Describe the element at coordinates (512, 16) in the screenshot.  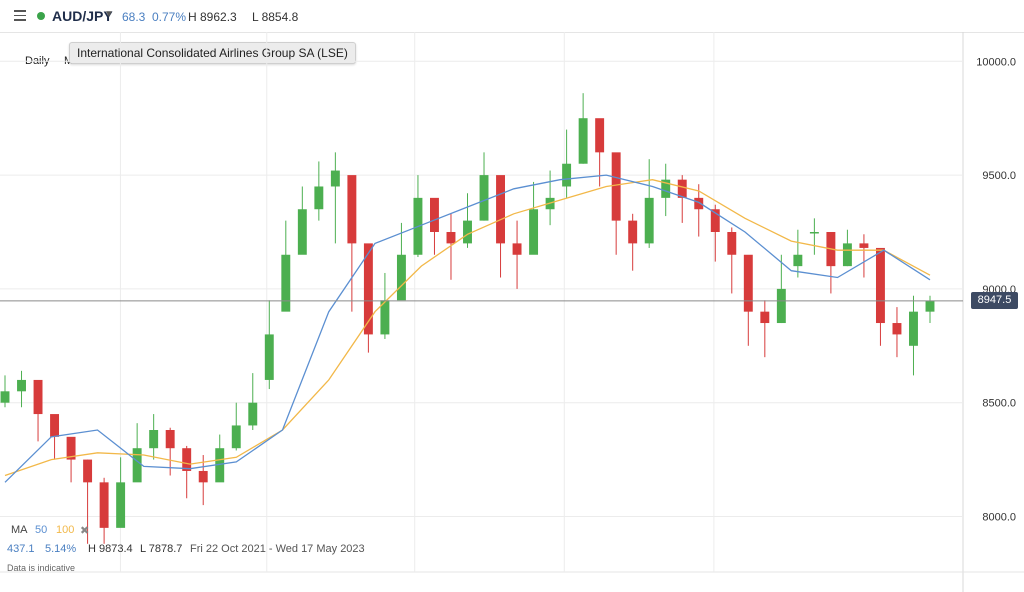
I see `top-bar: AUD/JPY ▼ 68.3 0.77% H 8962.3 L 8854.8` at that location.